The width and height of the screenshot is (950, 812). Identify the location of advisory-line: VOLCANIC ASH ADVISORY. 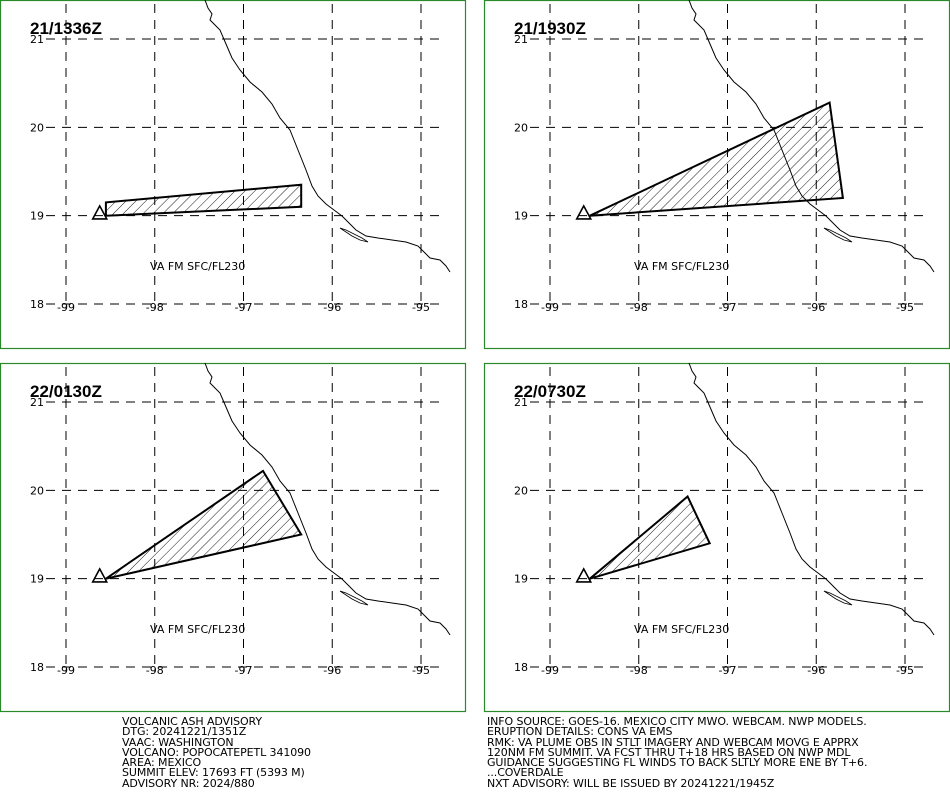
(192, 721).